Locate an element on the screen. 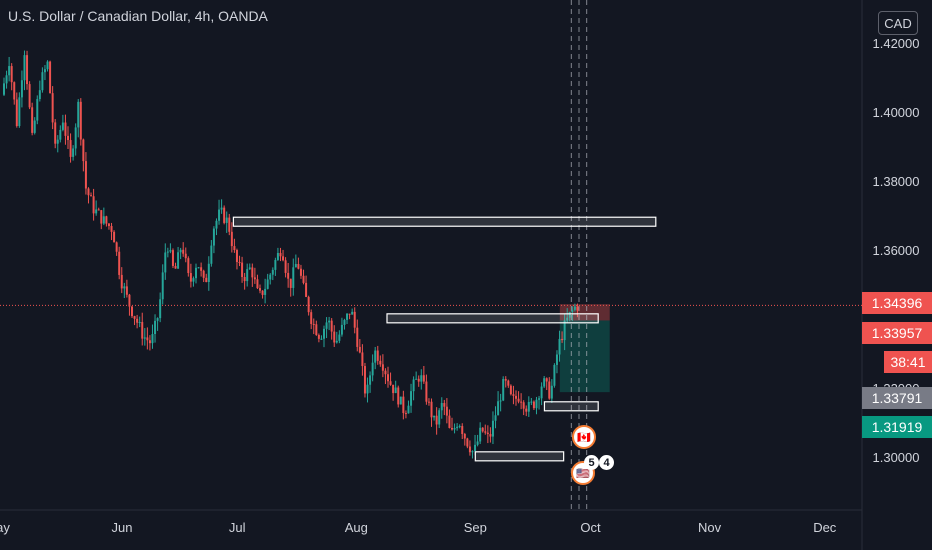 The height and width of the screenshot is (550, 932). entry-price-label: 1.33957 is located at coordinates (897, 333).